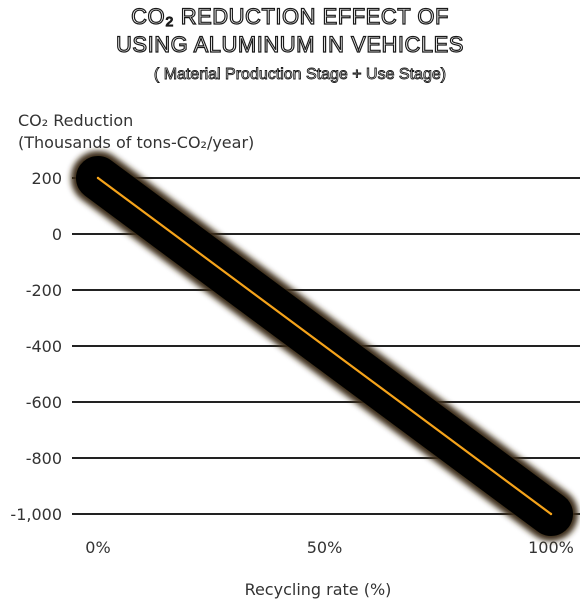 The image size is (580, 601). I want to click on y-tick-label: -600, so click(44, 402).